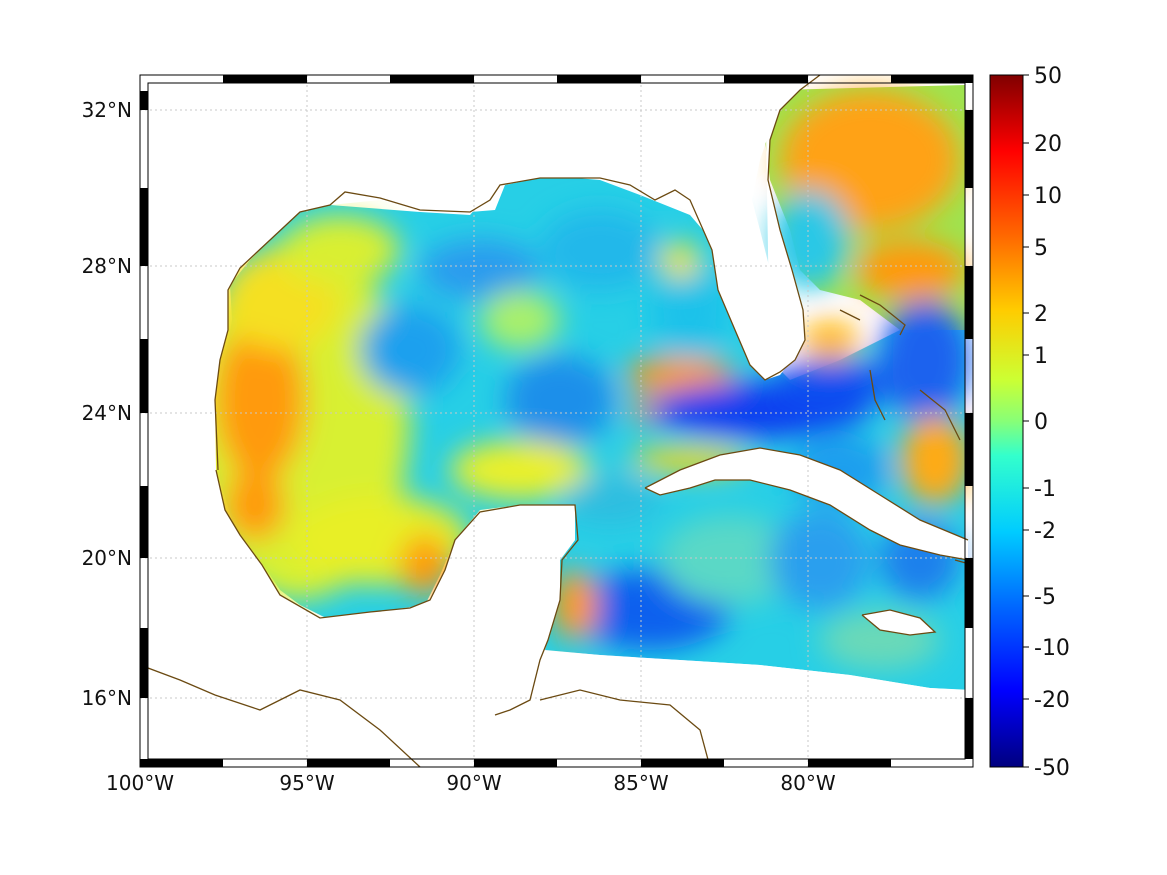  Describe the element at coordinates (140, 783) in the screenshot. I see `x-tick-label: 100°W` at that location.